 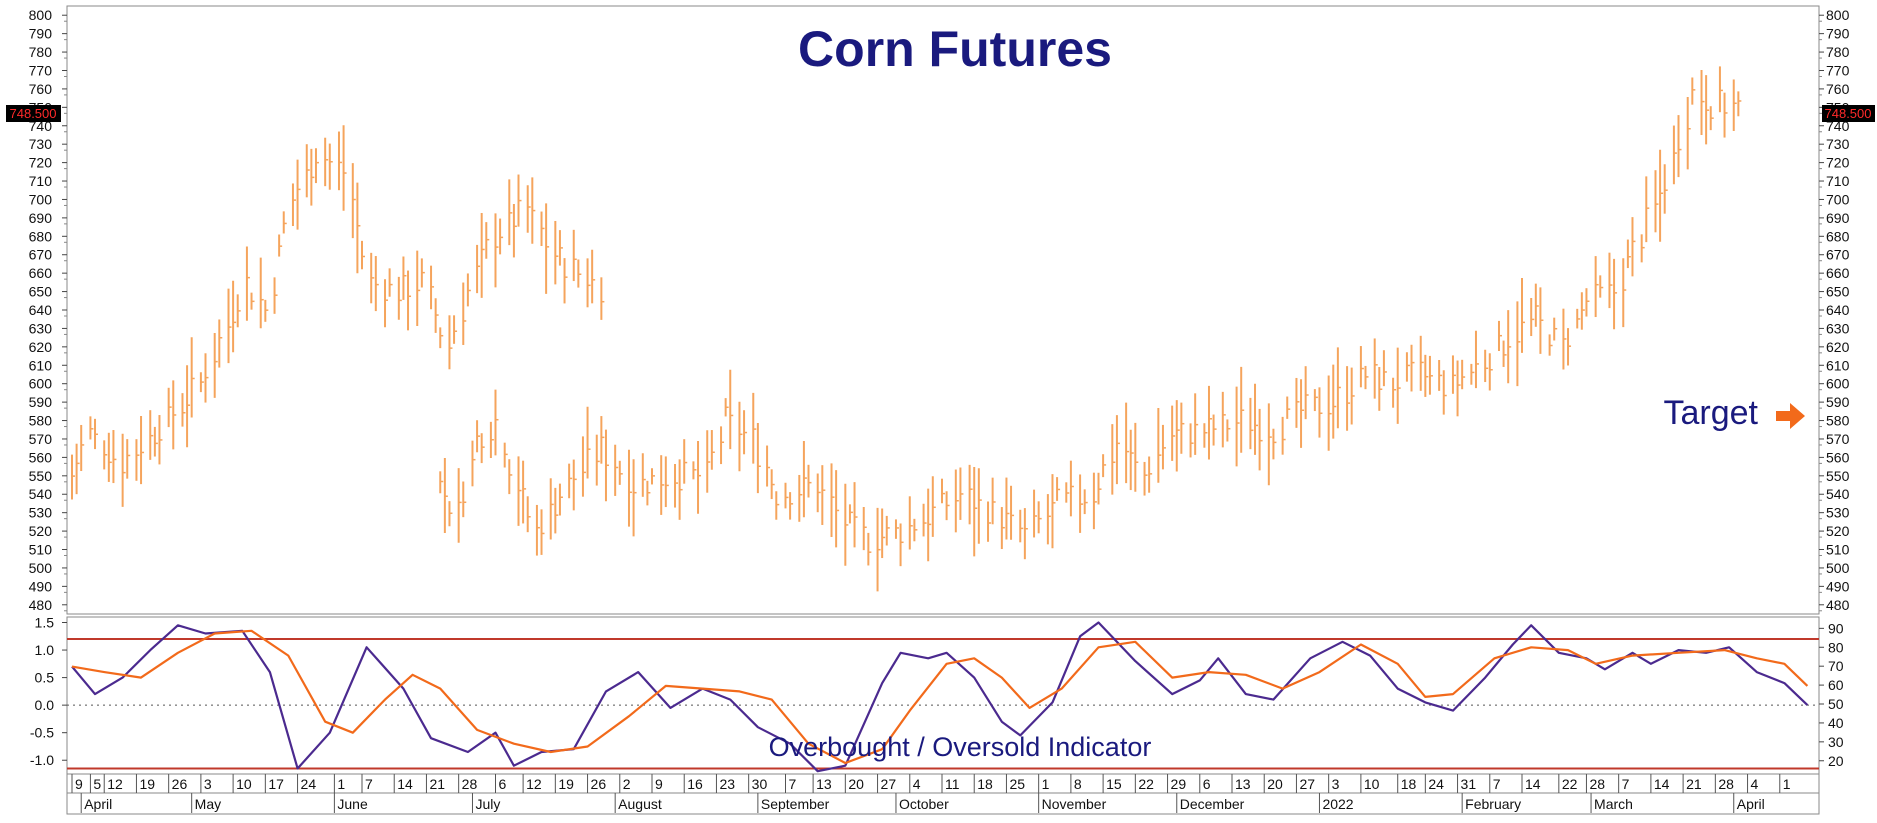 I want to click on price-tick-label-left: 560, so click(x=41, y=457).